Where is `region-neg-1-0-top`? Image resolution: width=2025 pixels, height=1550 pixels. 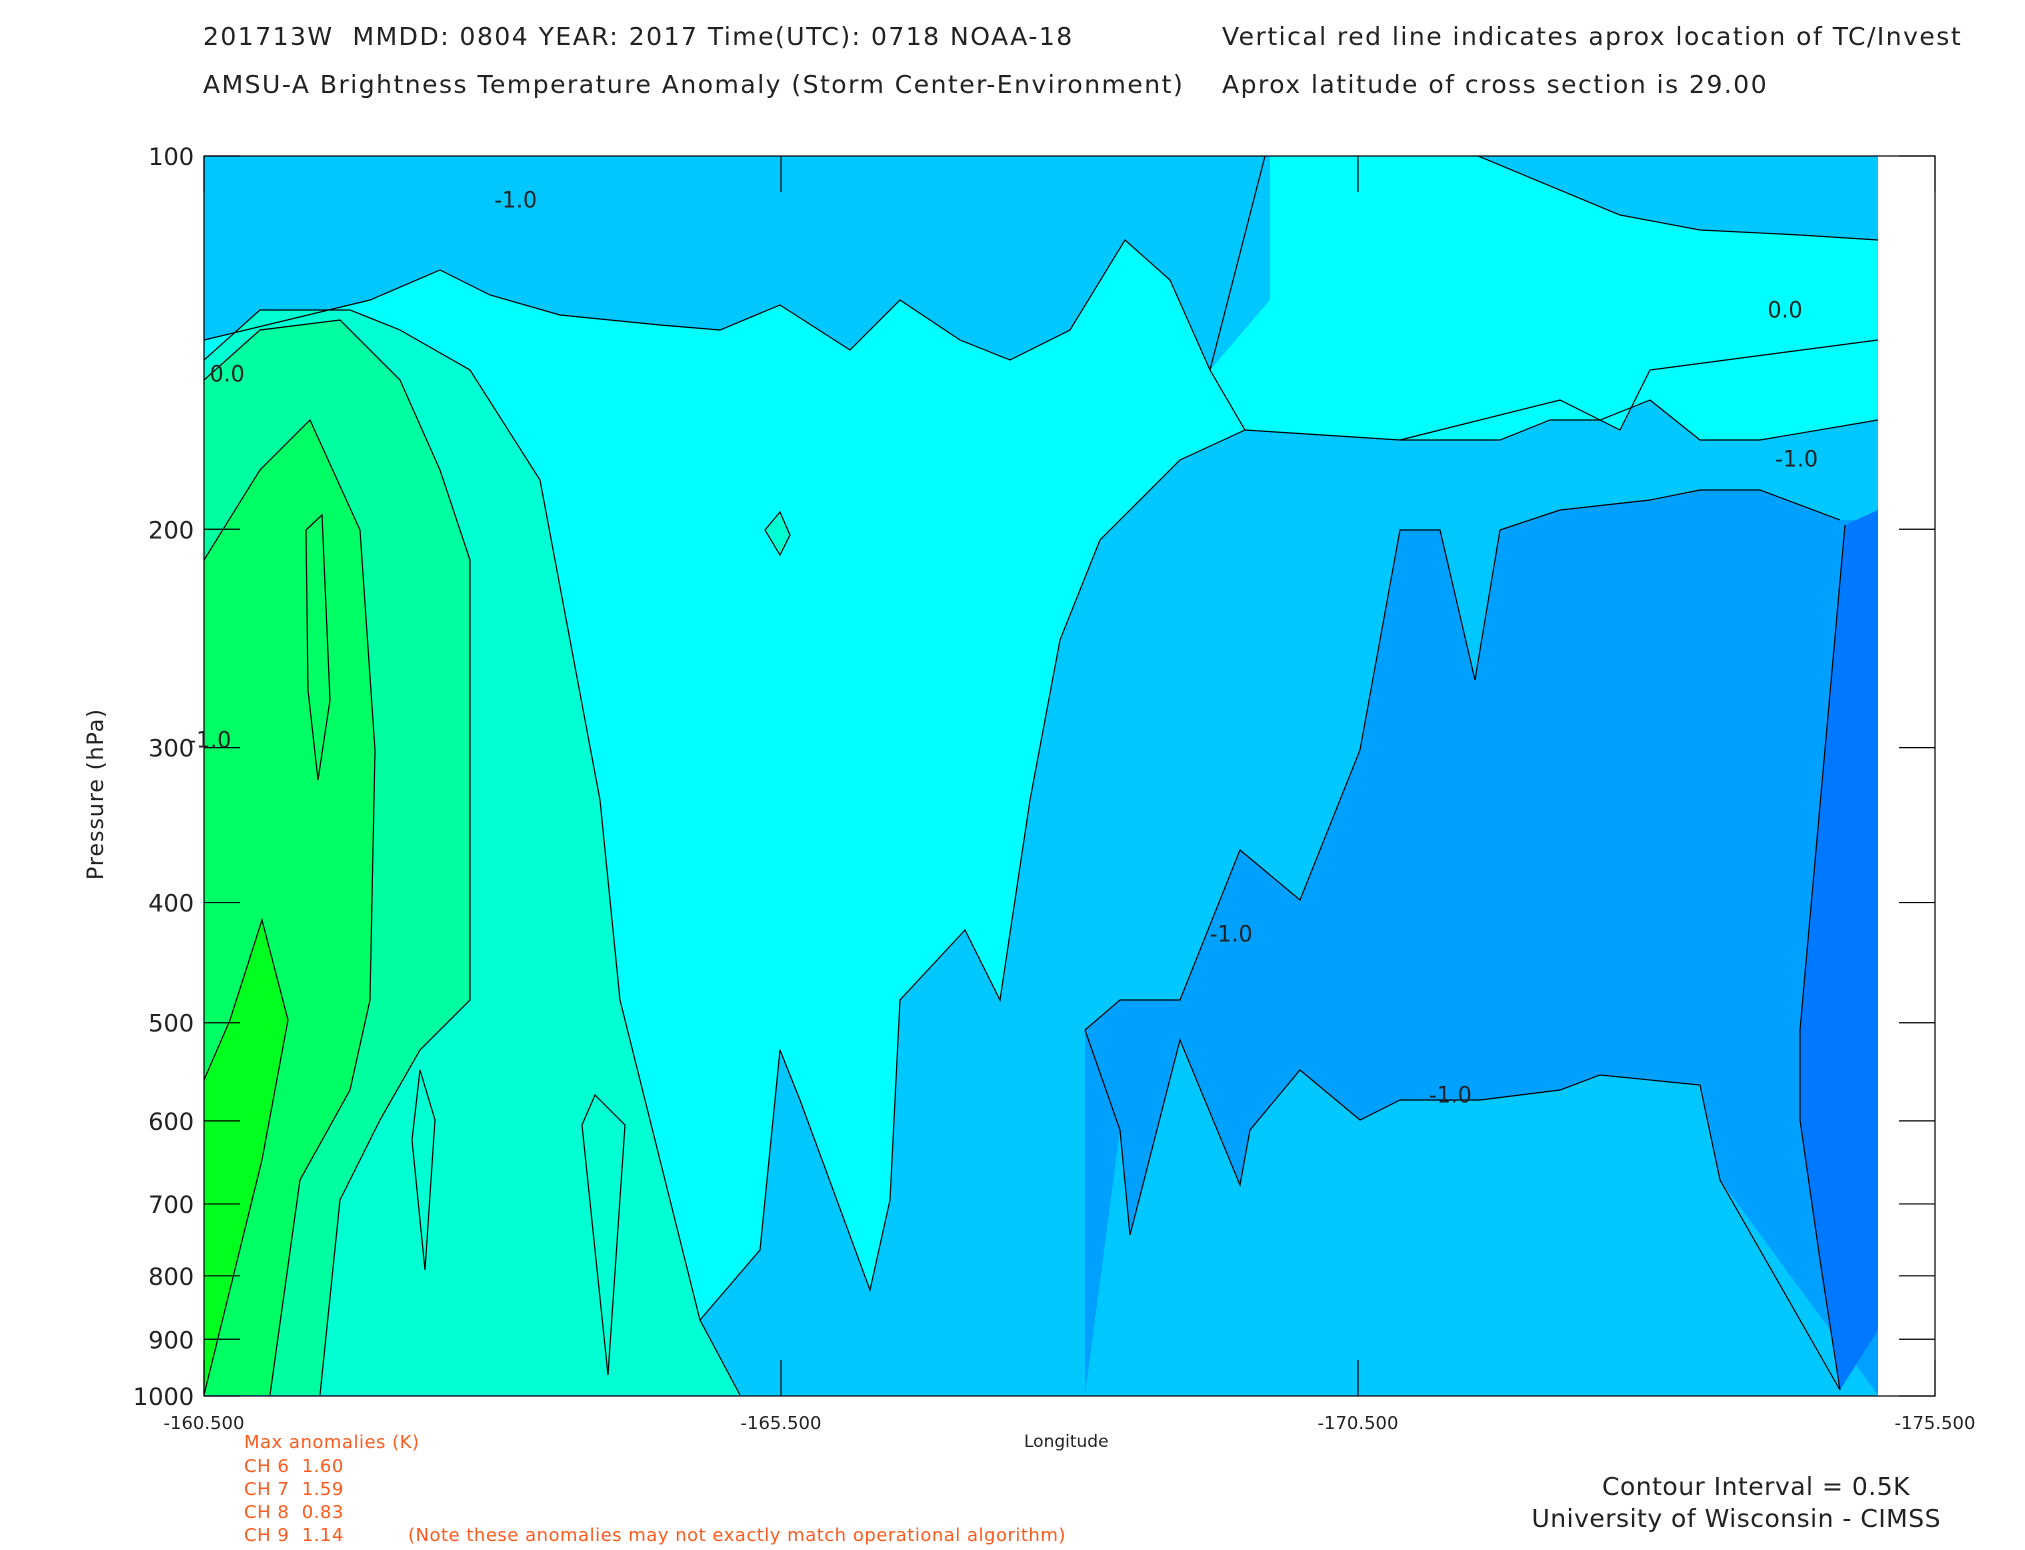
region-neg-1-0-top is located at coordinates (1041, 263).